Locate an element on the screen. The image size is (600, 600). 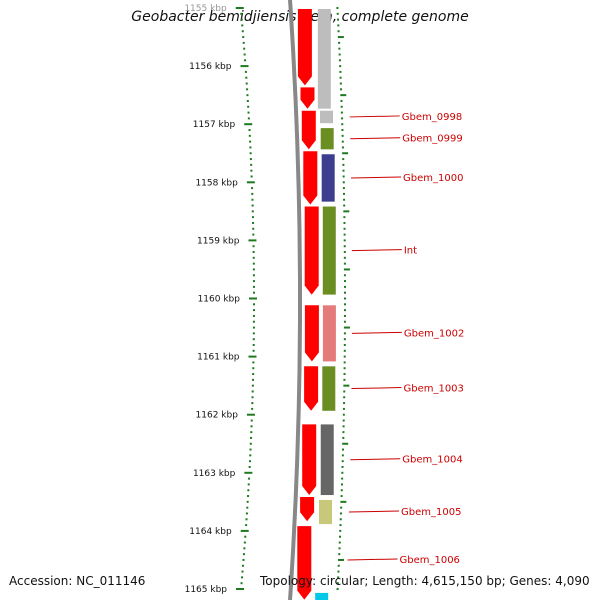
tick-label: 1157 kbp is located at coordinates (214, 125).